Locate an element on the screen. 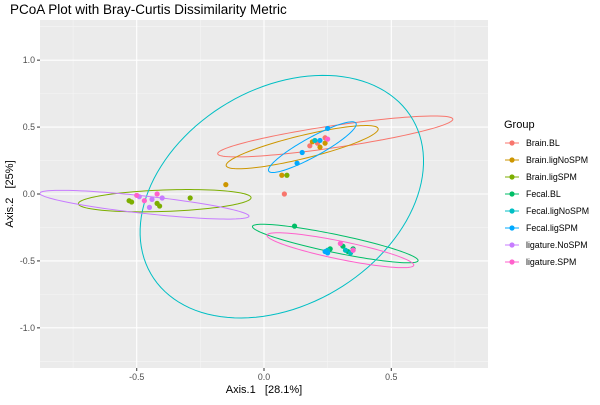 The image size is (600, 405). legend-label: Fecal.BL is located at coordinates (543, 194).